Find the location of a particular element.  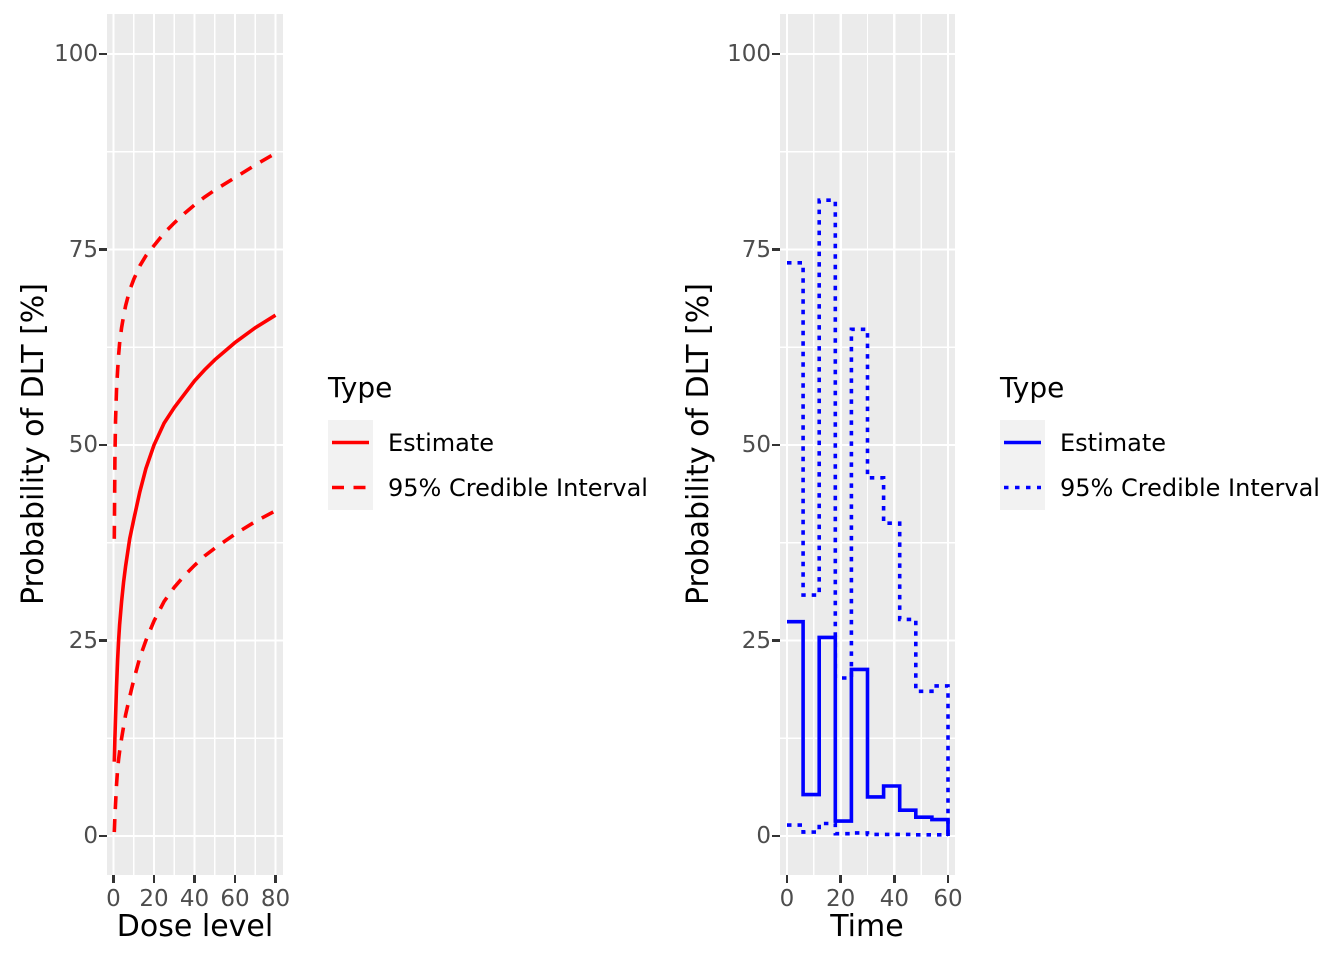

time-plot-legend: Type Estimate 95% Credible Interval is located at coordinates (1160, 441).